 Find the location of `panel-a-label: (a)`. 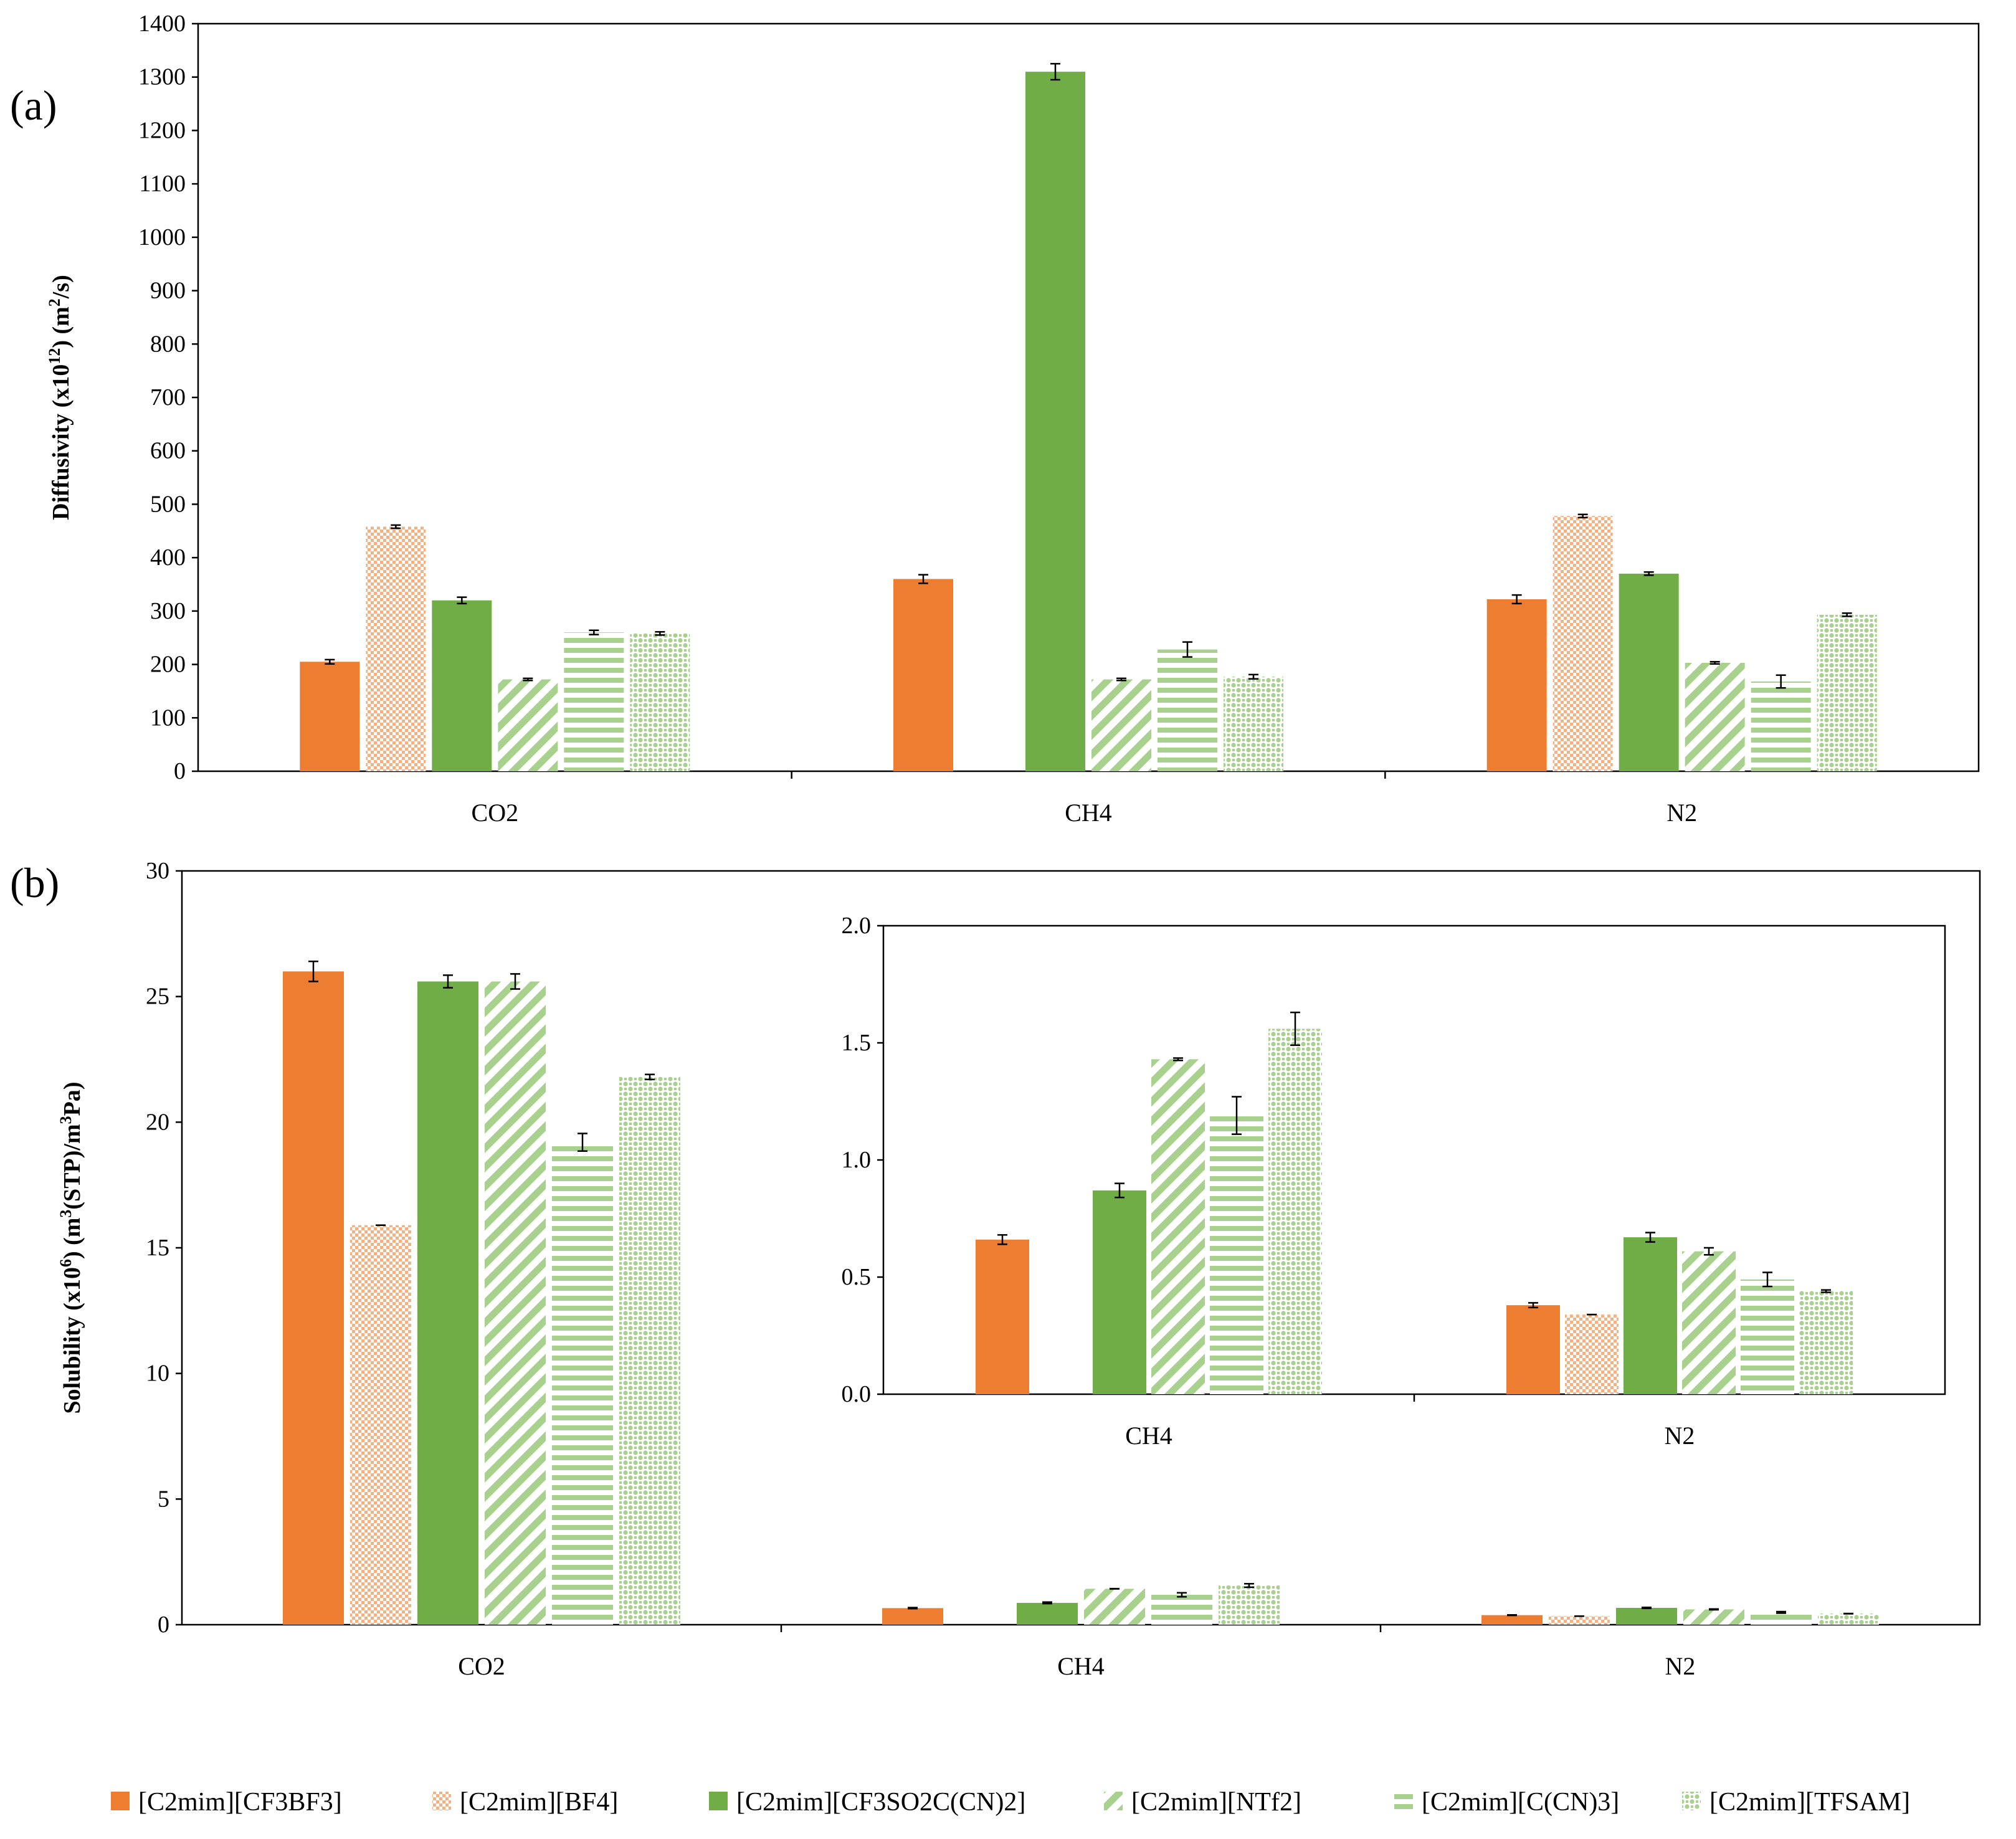

panel-a-label: (a) is located at coordinates (33, 105).